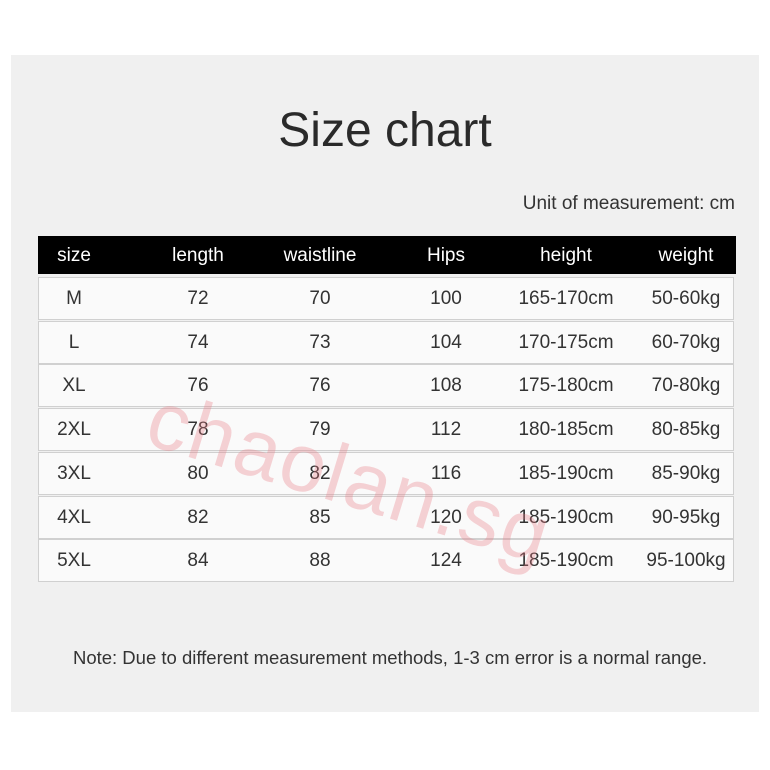 The height and width of the screenshot is (770, 770). Describe the element at coordinates (74, 473) in the screenshot. I see `table-cell: 3XL` at that location.